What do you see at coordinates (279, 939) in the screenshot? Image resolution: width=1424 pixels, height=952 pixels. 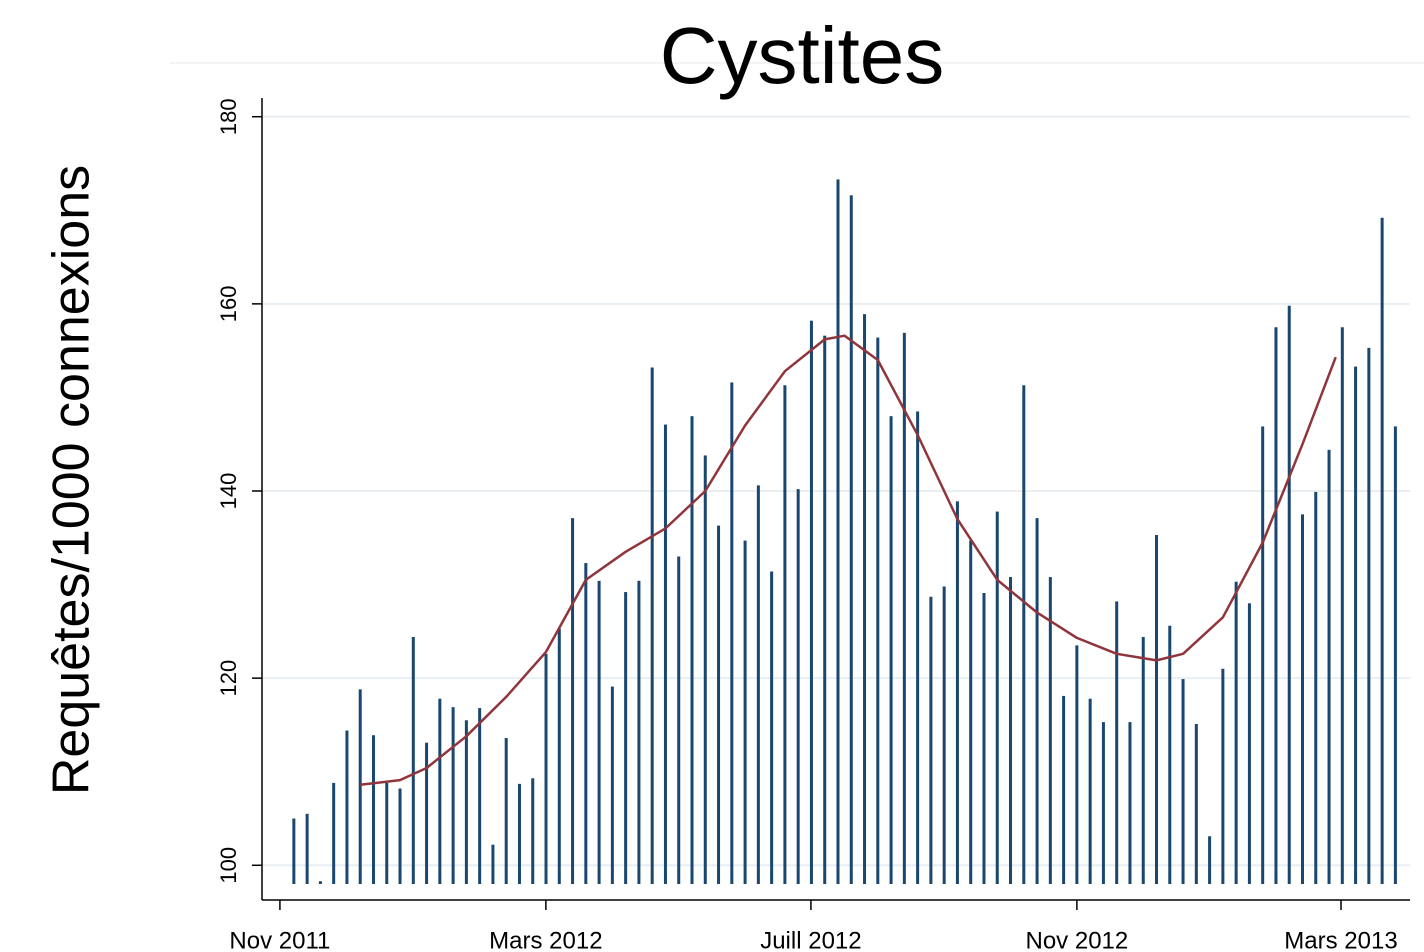 I see `x-tick-label: Nov 2011` at bounding box center [279, 939].